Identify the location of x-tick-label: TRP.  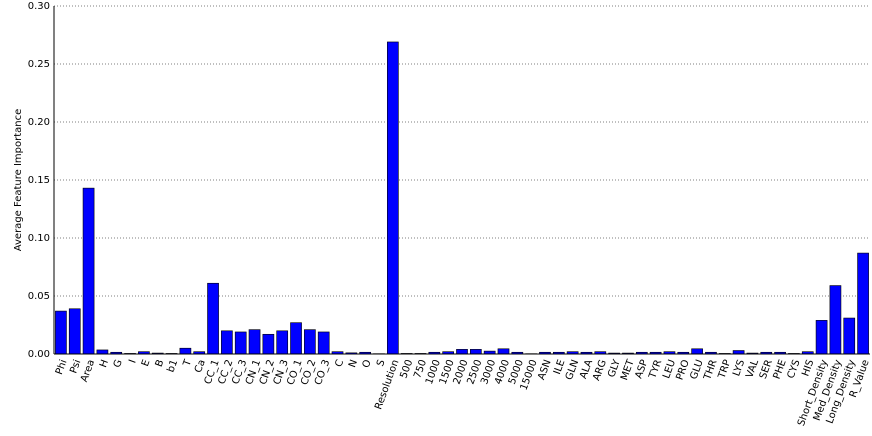
(724, 369).